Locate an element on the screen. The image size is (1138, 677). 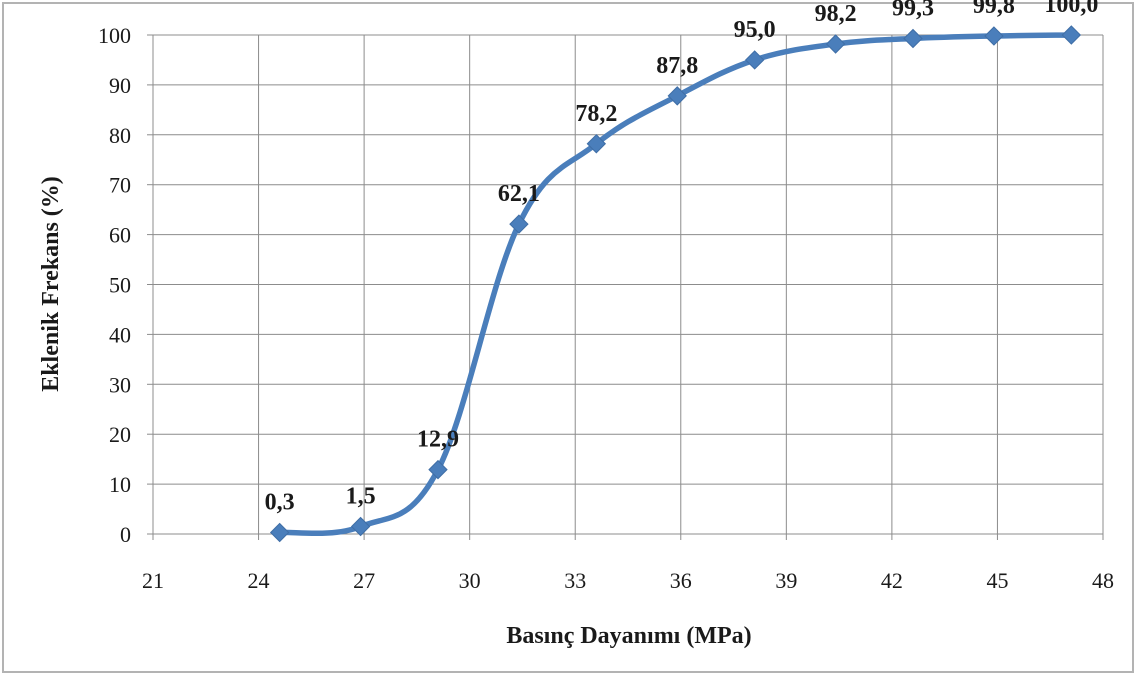
data-label: 100,0 is located at coordinates (1071, 9).